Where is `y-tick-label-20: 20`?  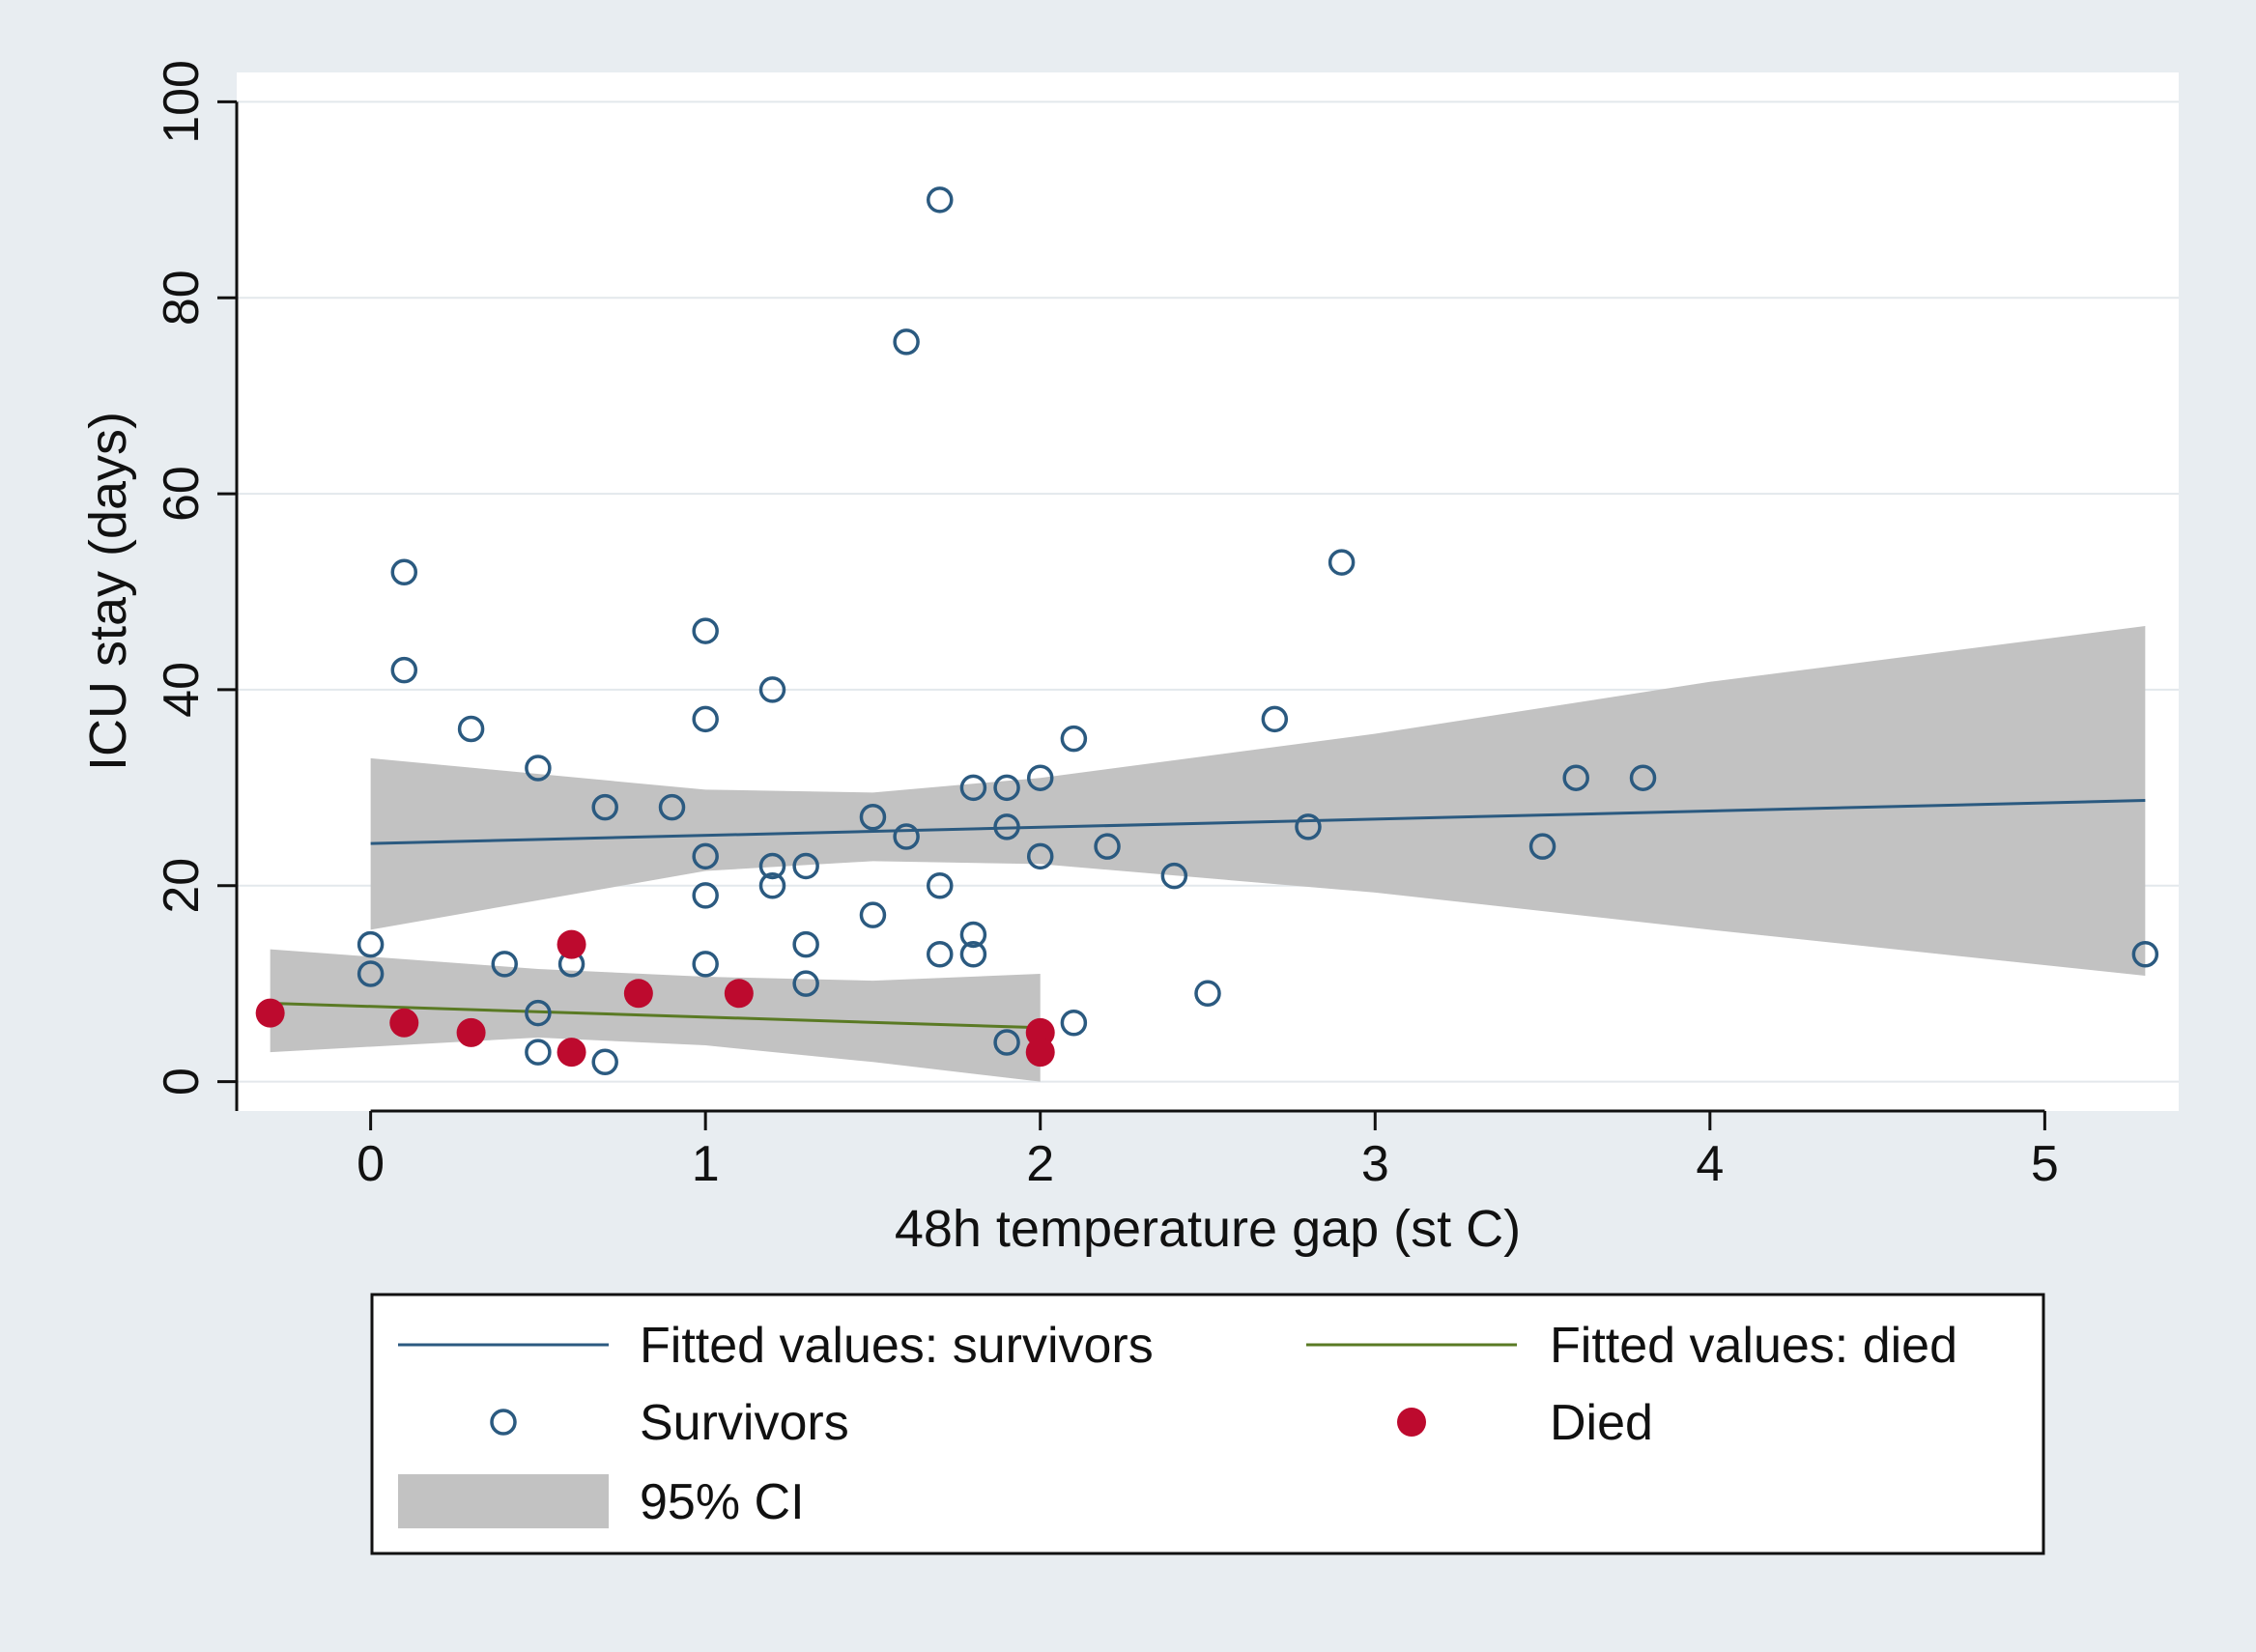 y-tick-label-20: 20 is located at coordinates (182, 886).